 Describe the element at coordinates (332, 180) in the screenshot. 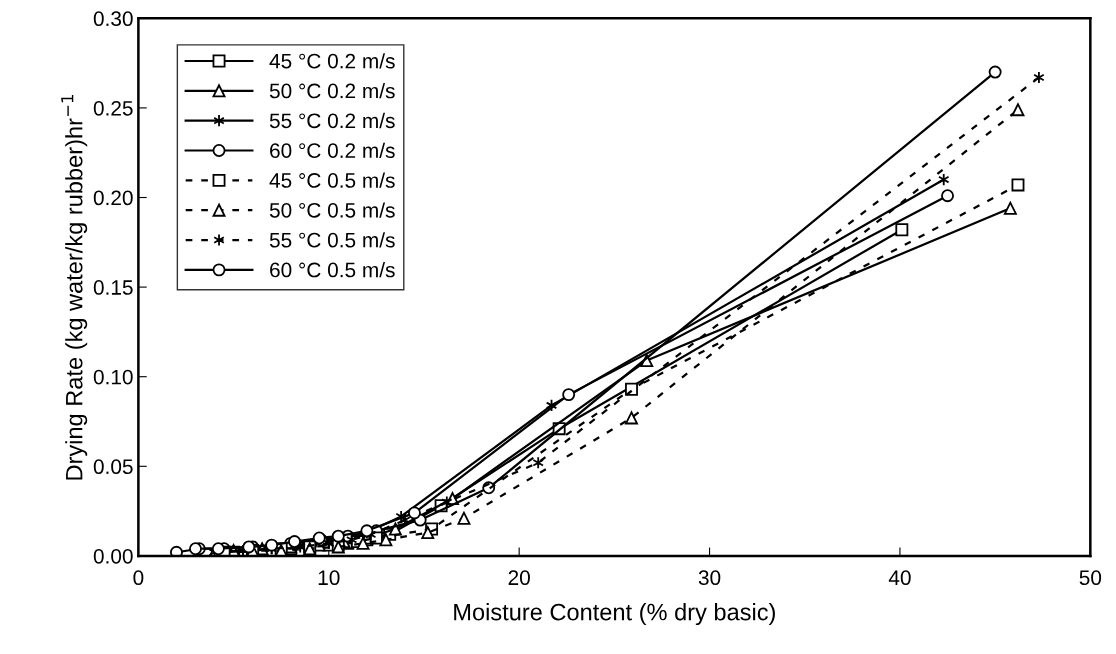

I see `legend-label: 45 °C 0.5 m/s` at that location.